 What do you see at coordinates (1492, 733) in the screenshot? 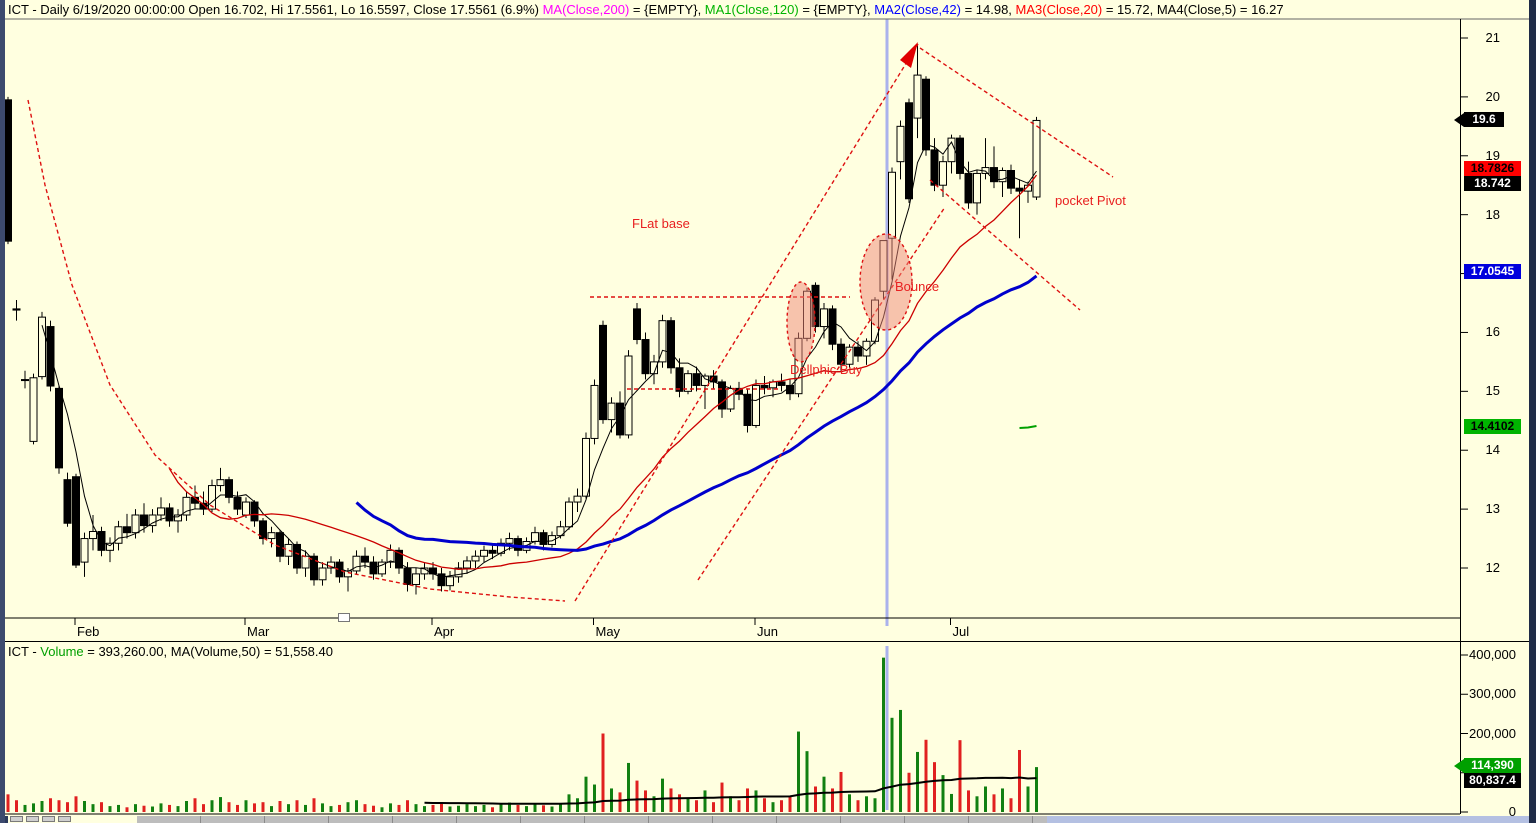
I see `volume-axis-label: 200,000` at bounding box center [1492, 733].